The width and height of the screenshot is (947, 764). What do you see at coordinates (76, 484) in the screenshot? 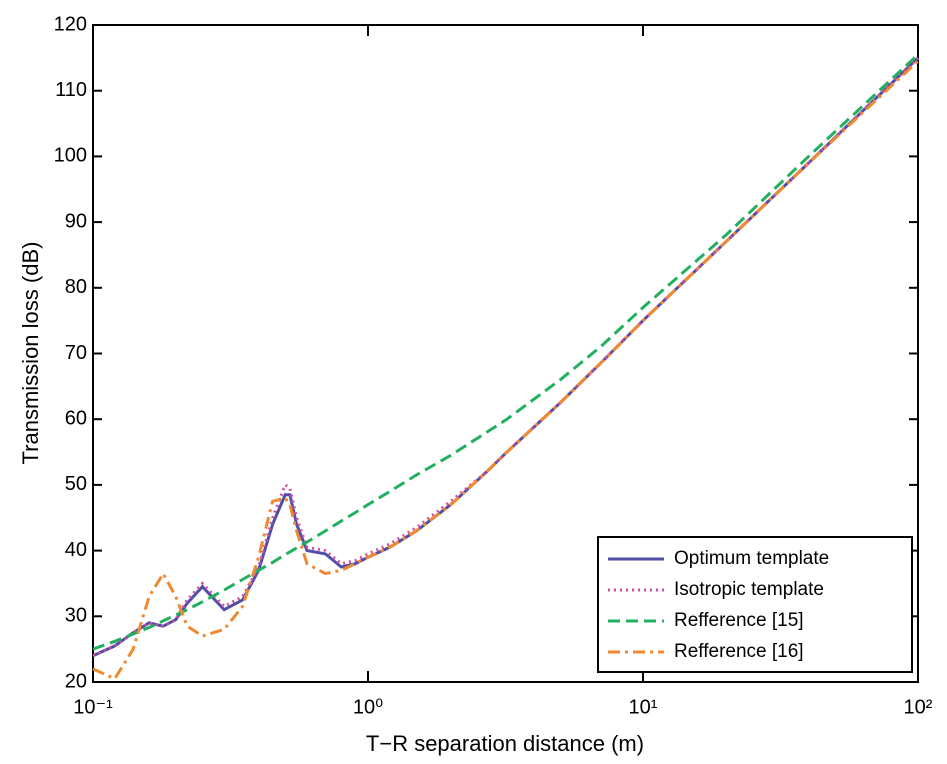
I see `y-tick-label: 50` at bounding box center [76, 484].